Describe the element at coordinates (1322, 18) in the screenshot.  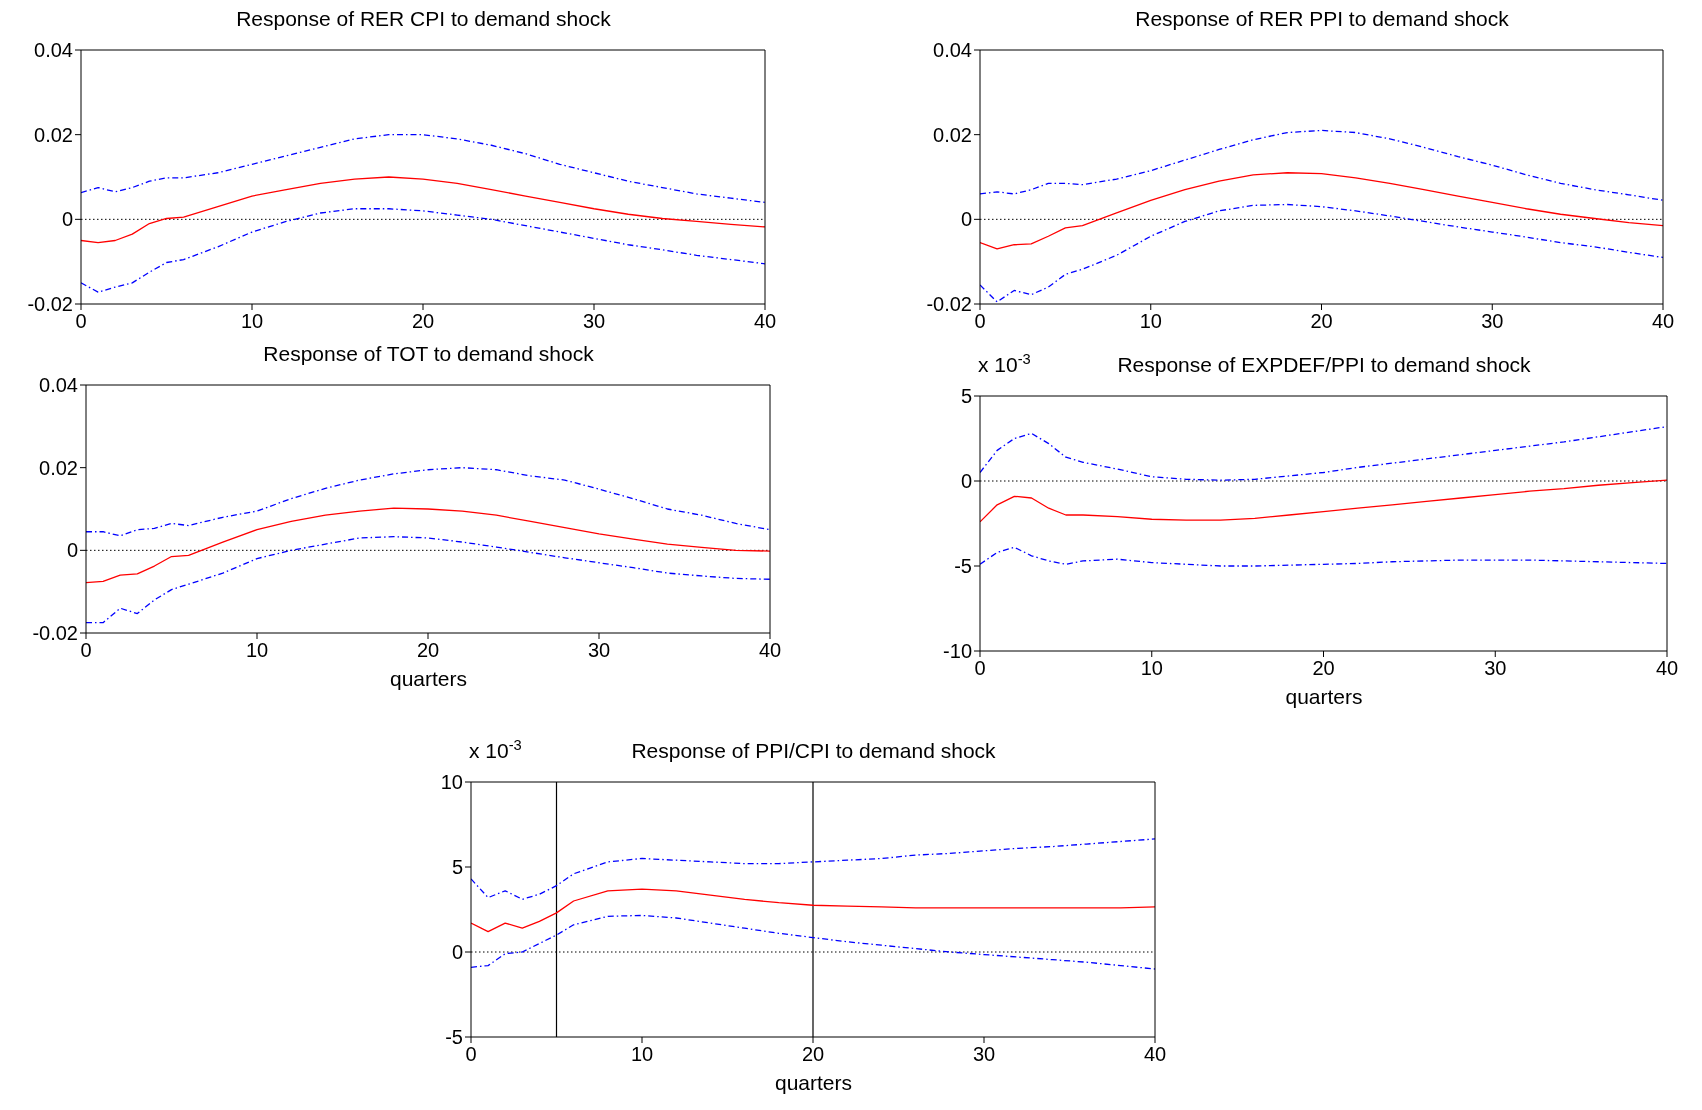
I see `chart-title: Response of RER PPI to demand shock` at that location.